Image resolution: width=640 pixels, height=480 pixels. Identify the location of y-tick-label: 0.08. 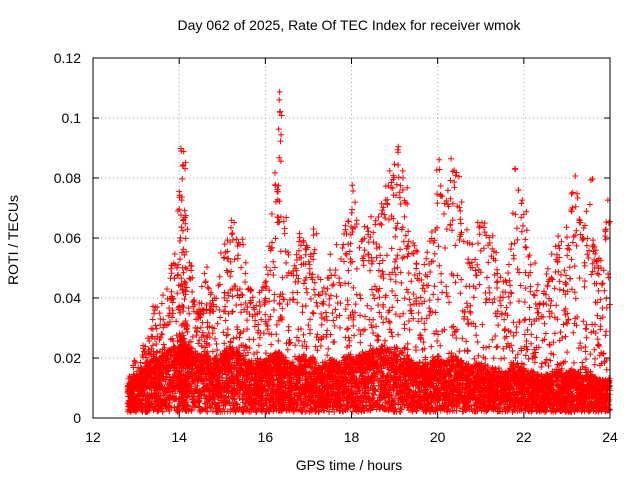
(67, 178).